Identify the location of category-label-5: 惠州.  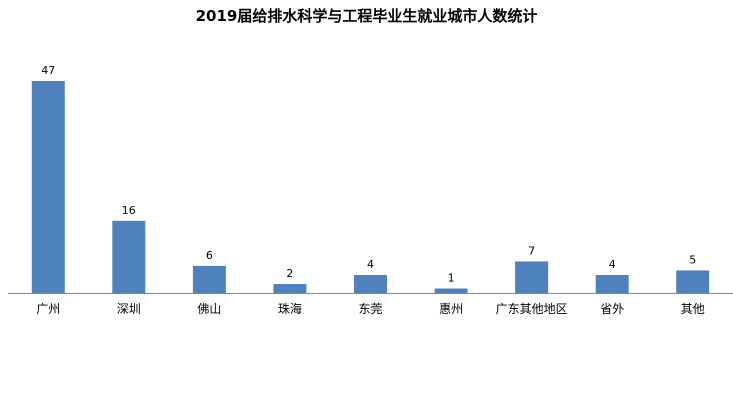
(451, 309).